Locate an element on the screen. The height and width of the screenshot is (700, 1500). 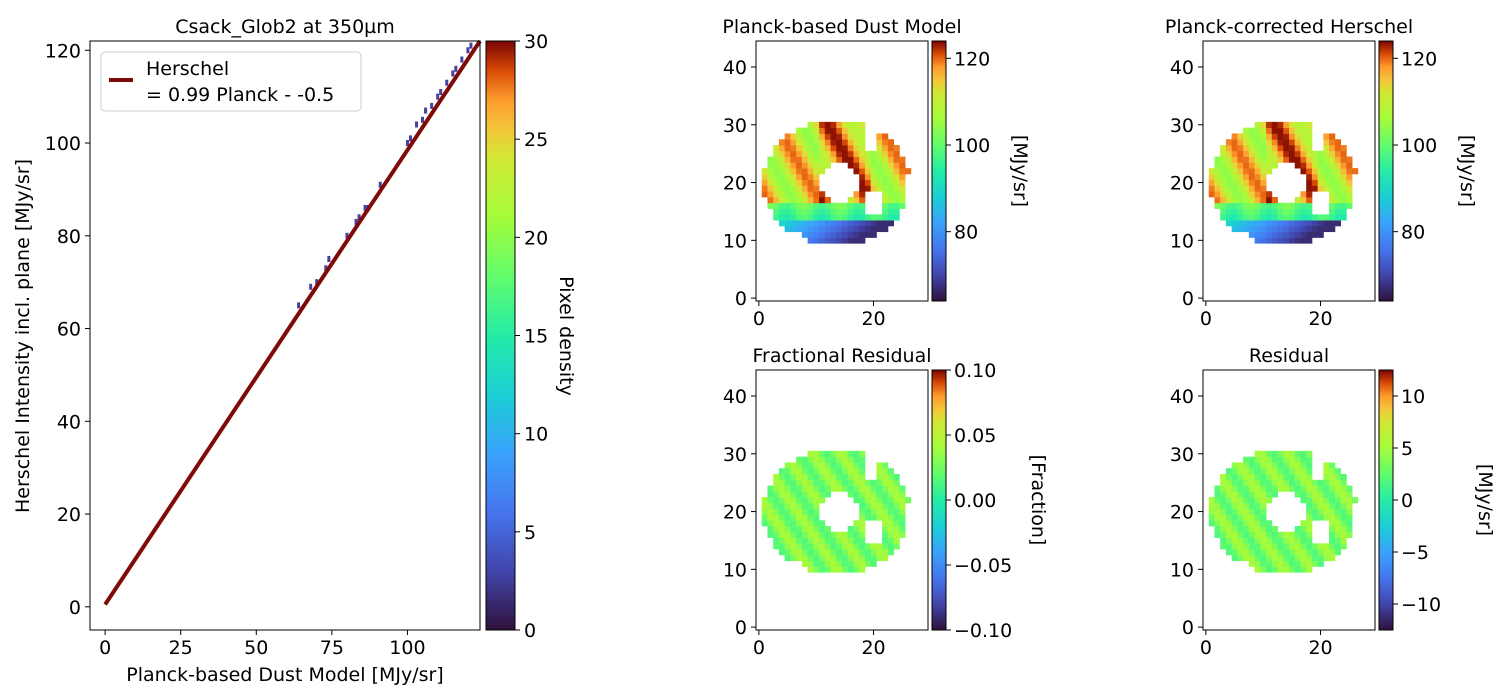
scatter-point is located at coordinates (441, 92).